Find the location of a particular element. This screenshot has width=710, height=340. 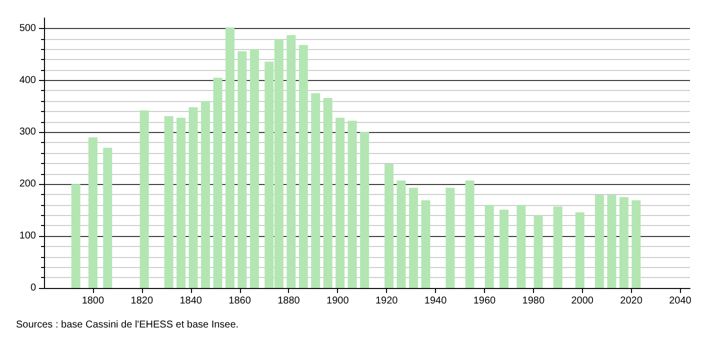

x-tick-label: 2040 is located at coordinates (680, 301).